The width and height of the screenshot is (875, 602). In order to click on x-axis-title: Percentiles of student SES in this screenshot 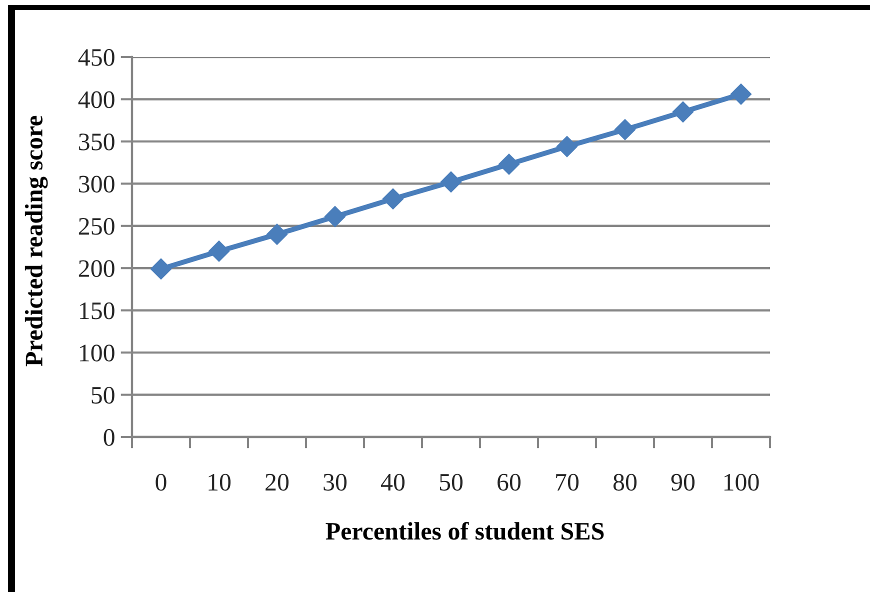, I will do `click(465, 531)`.